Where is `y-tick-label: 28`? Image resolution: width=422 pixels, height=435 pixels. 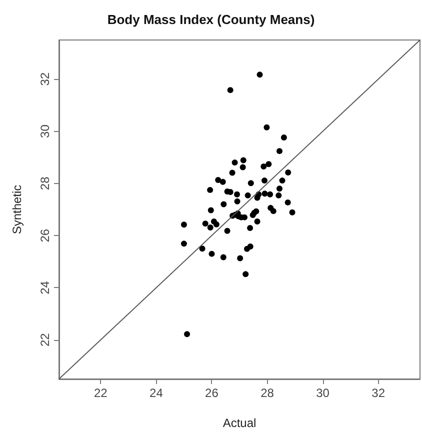 y-tick-label: 28 is located at coordinates (45, 183).